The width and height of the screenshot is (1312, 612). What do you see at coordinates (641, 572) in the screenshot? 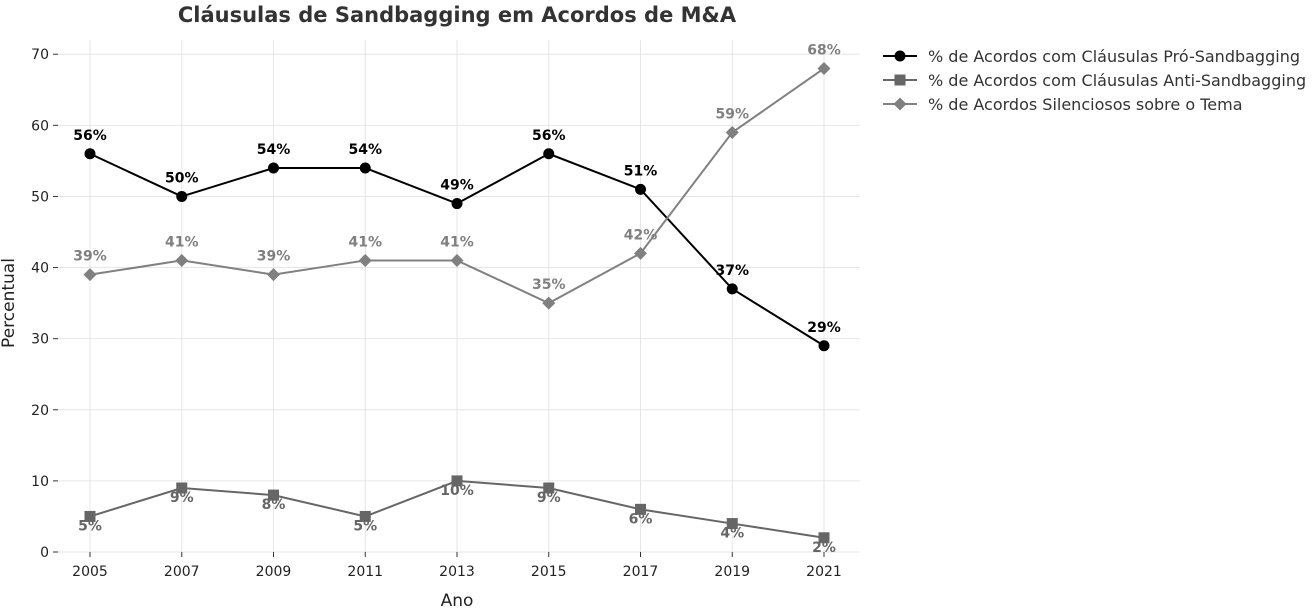
I see `x-tick-label: 2017` at bounding box center [641, 572].